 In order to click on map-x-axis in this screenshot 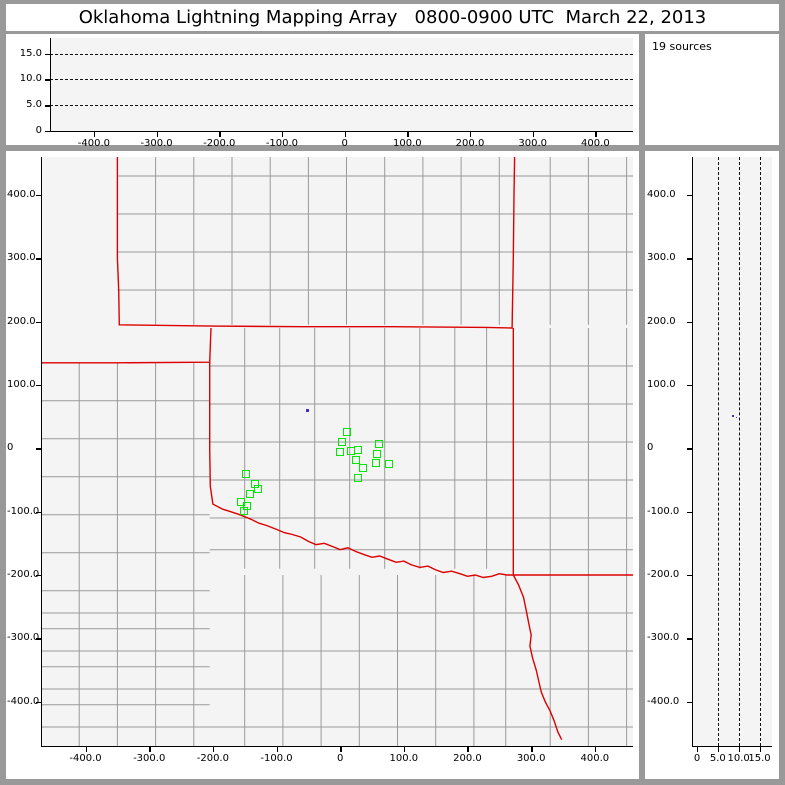, I will do `click(337, 747)`.